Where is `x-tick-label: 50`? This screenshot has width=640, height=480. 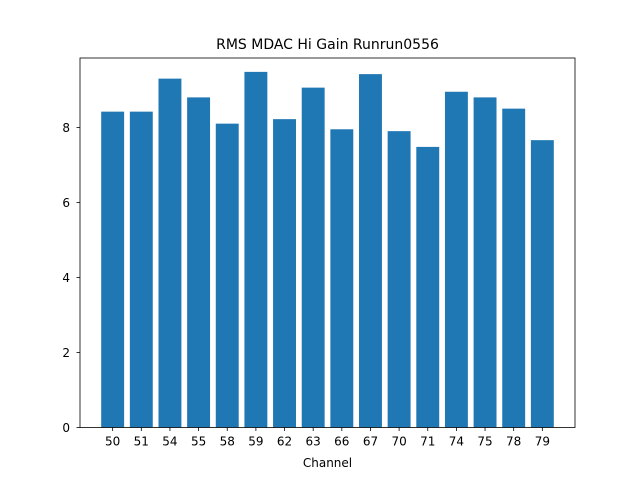 x-tick-label: 50 is located at coordinates (112, 442).